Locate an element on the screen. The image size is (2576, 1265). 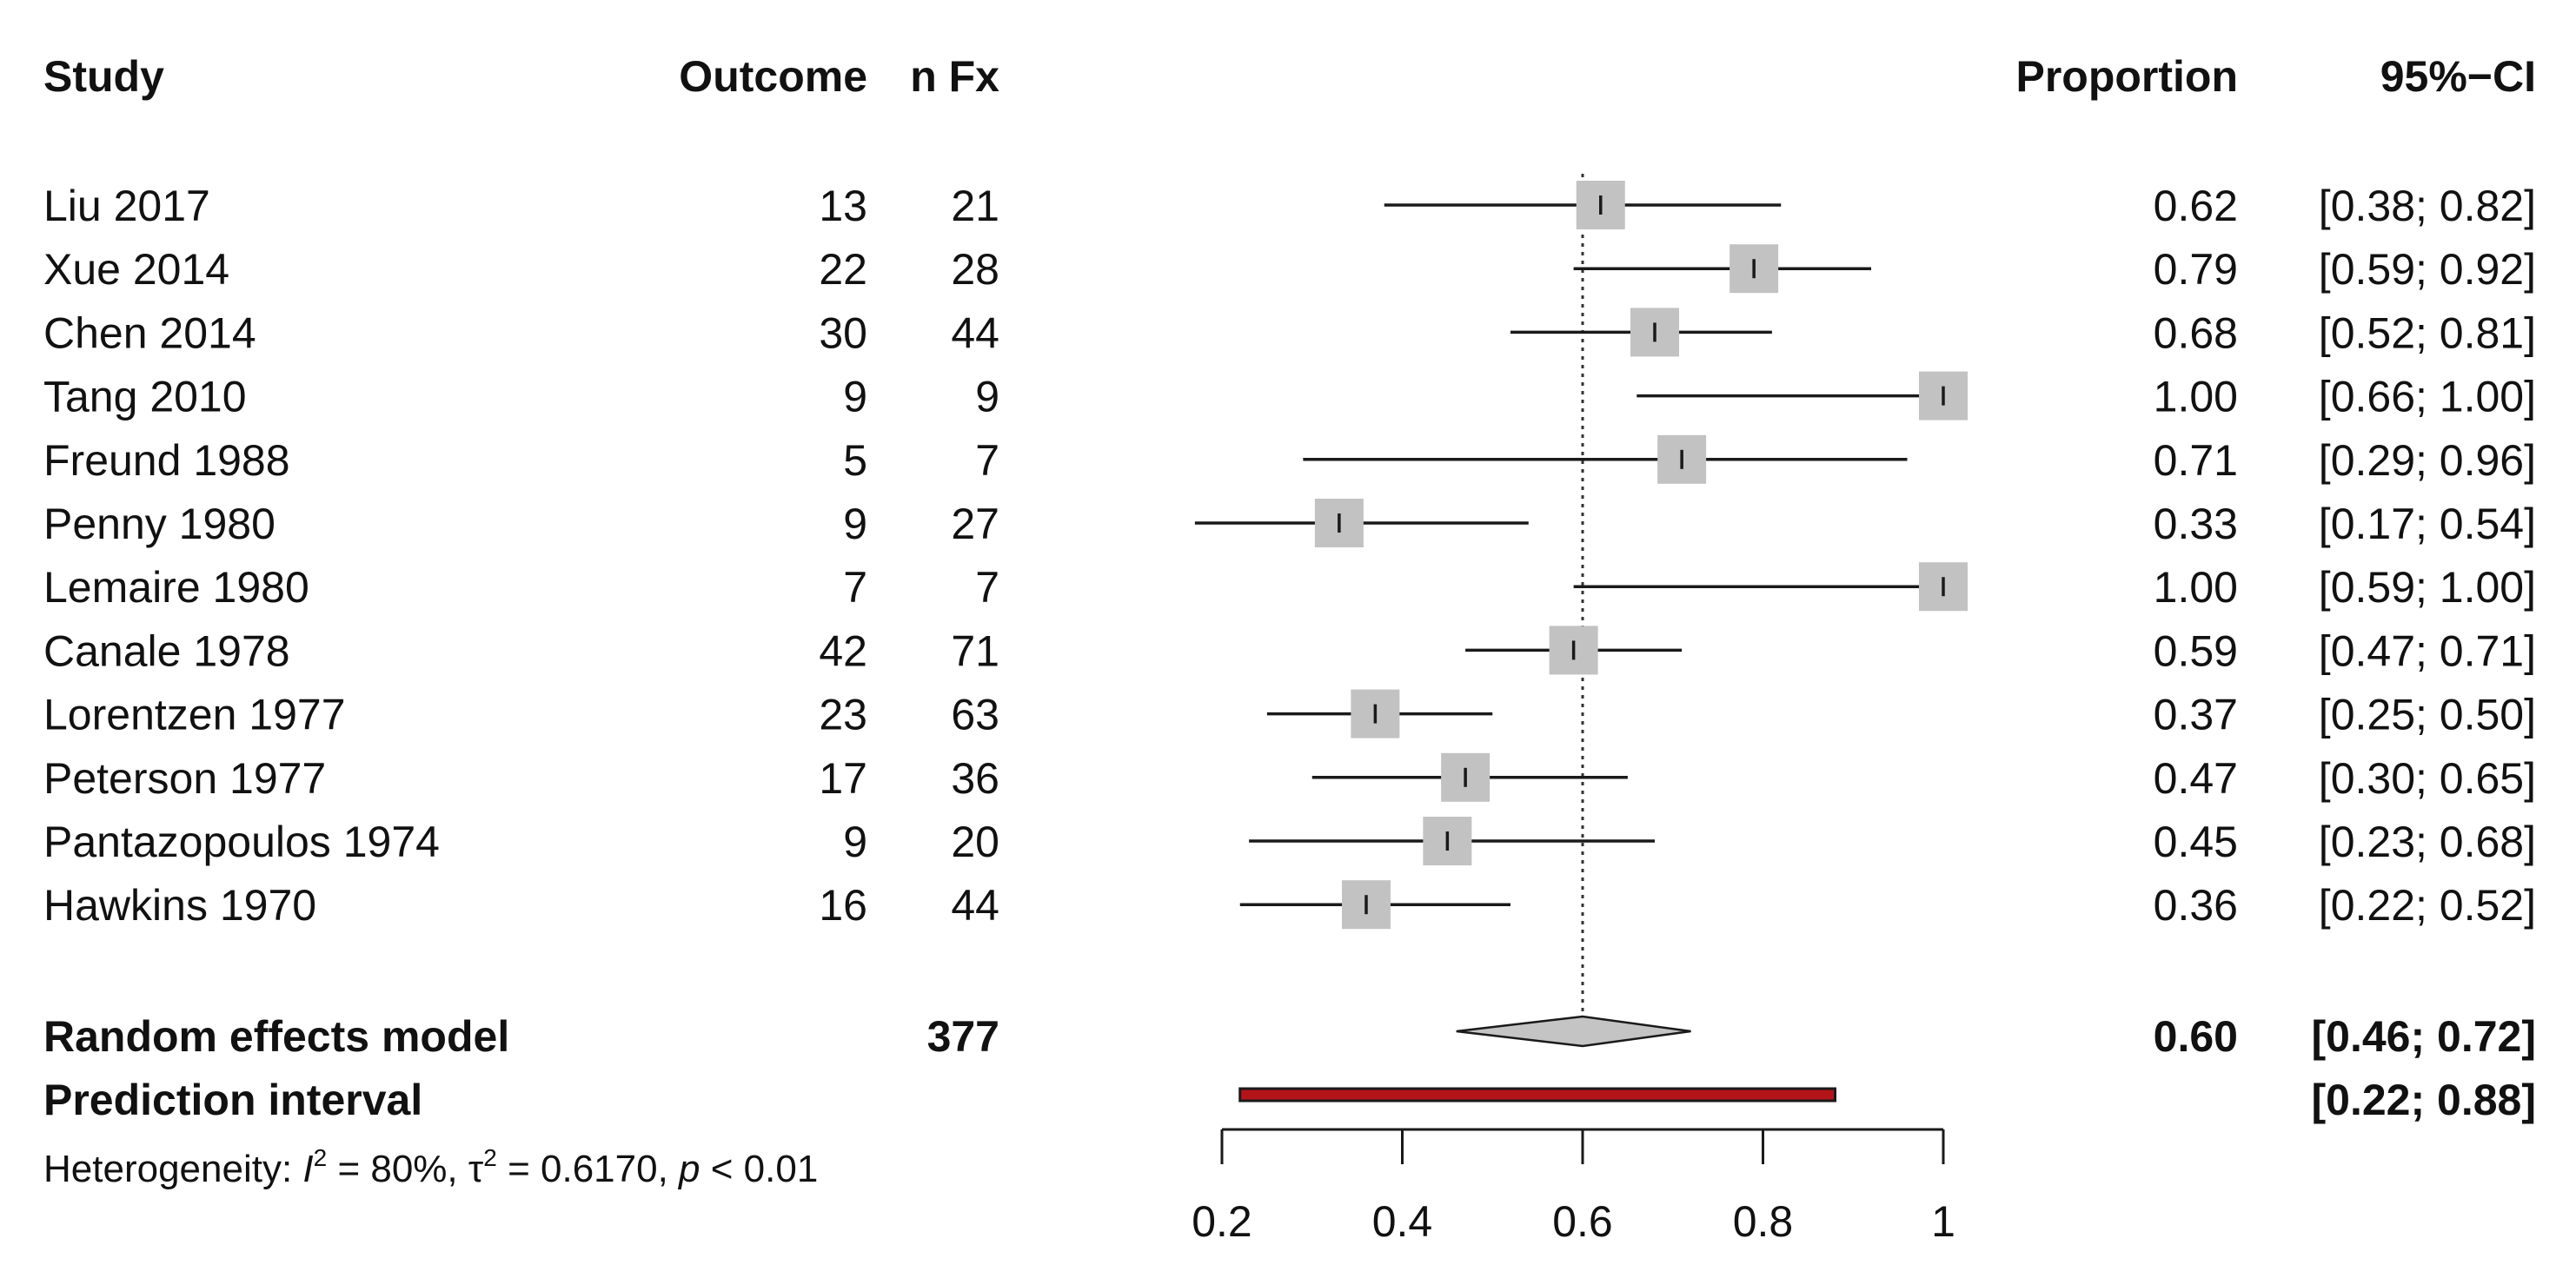
study-name: Freund 1988 is located at coordinates (166, 460).